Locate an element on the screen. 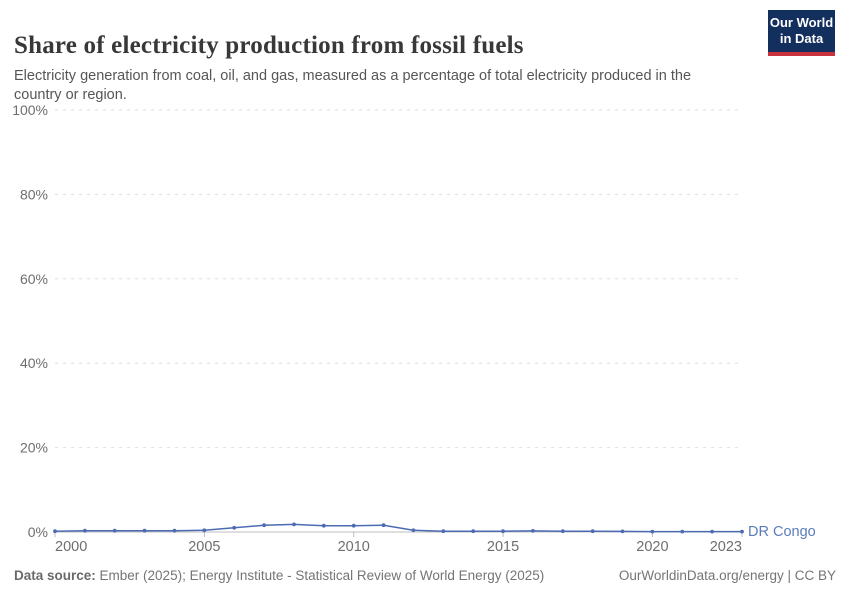  y-tick-label: 100% is located at coordinates (30, 110).